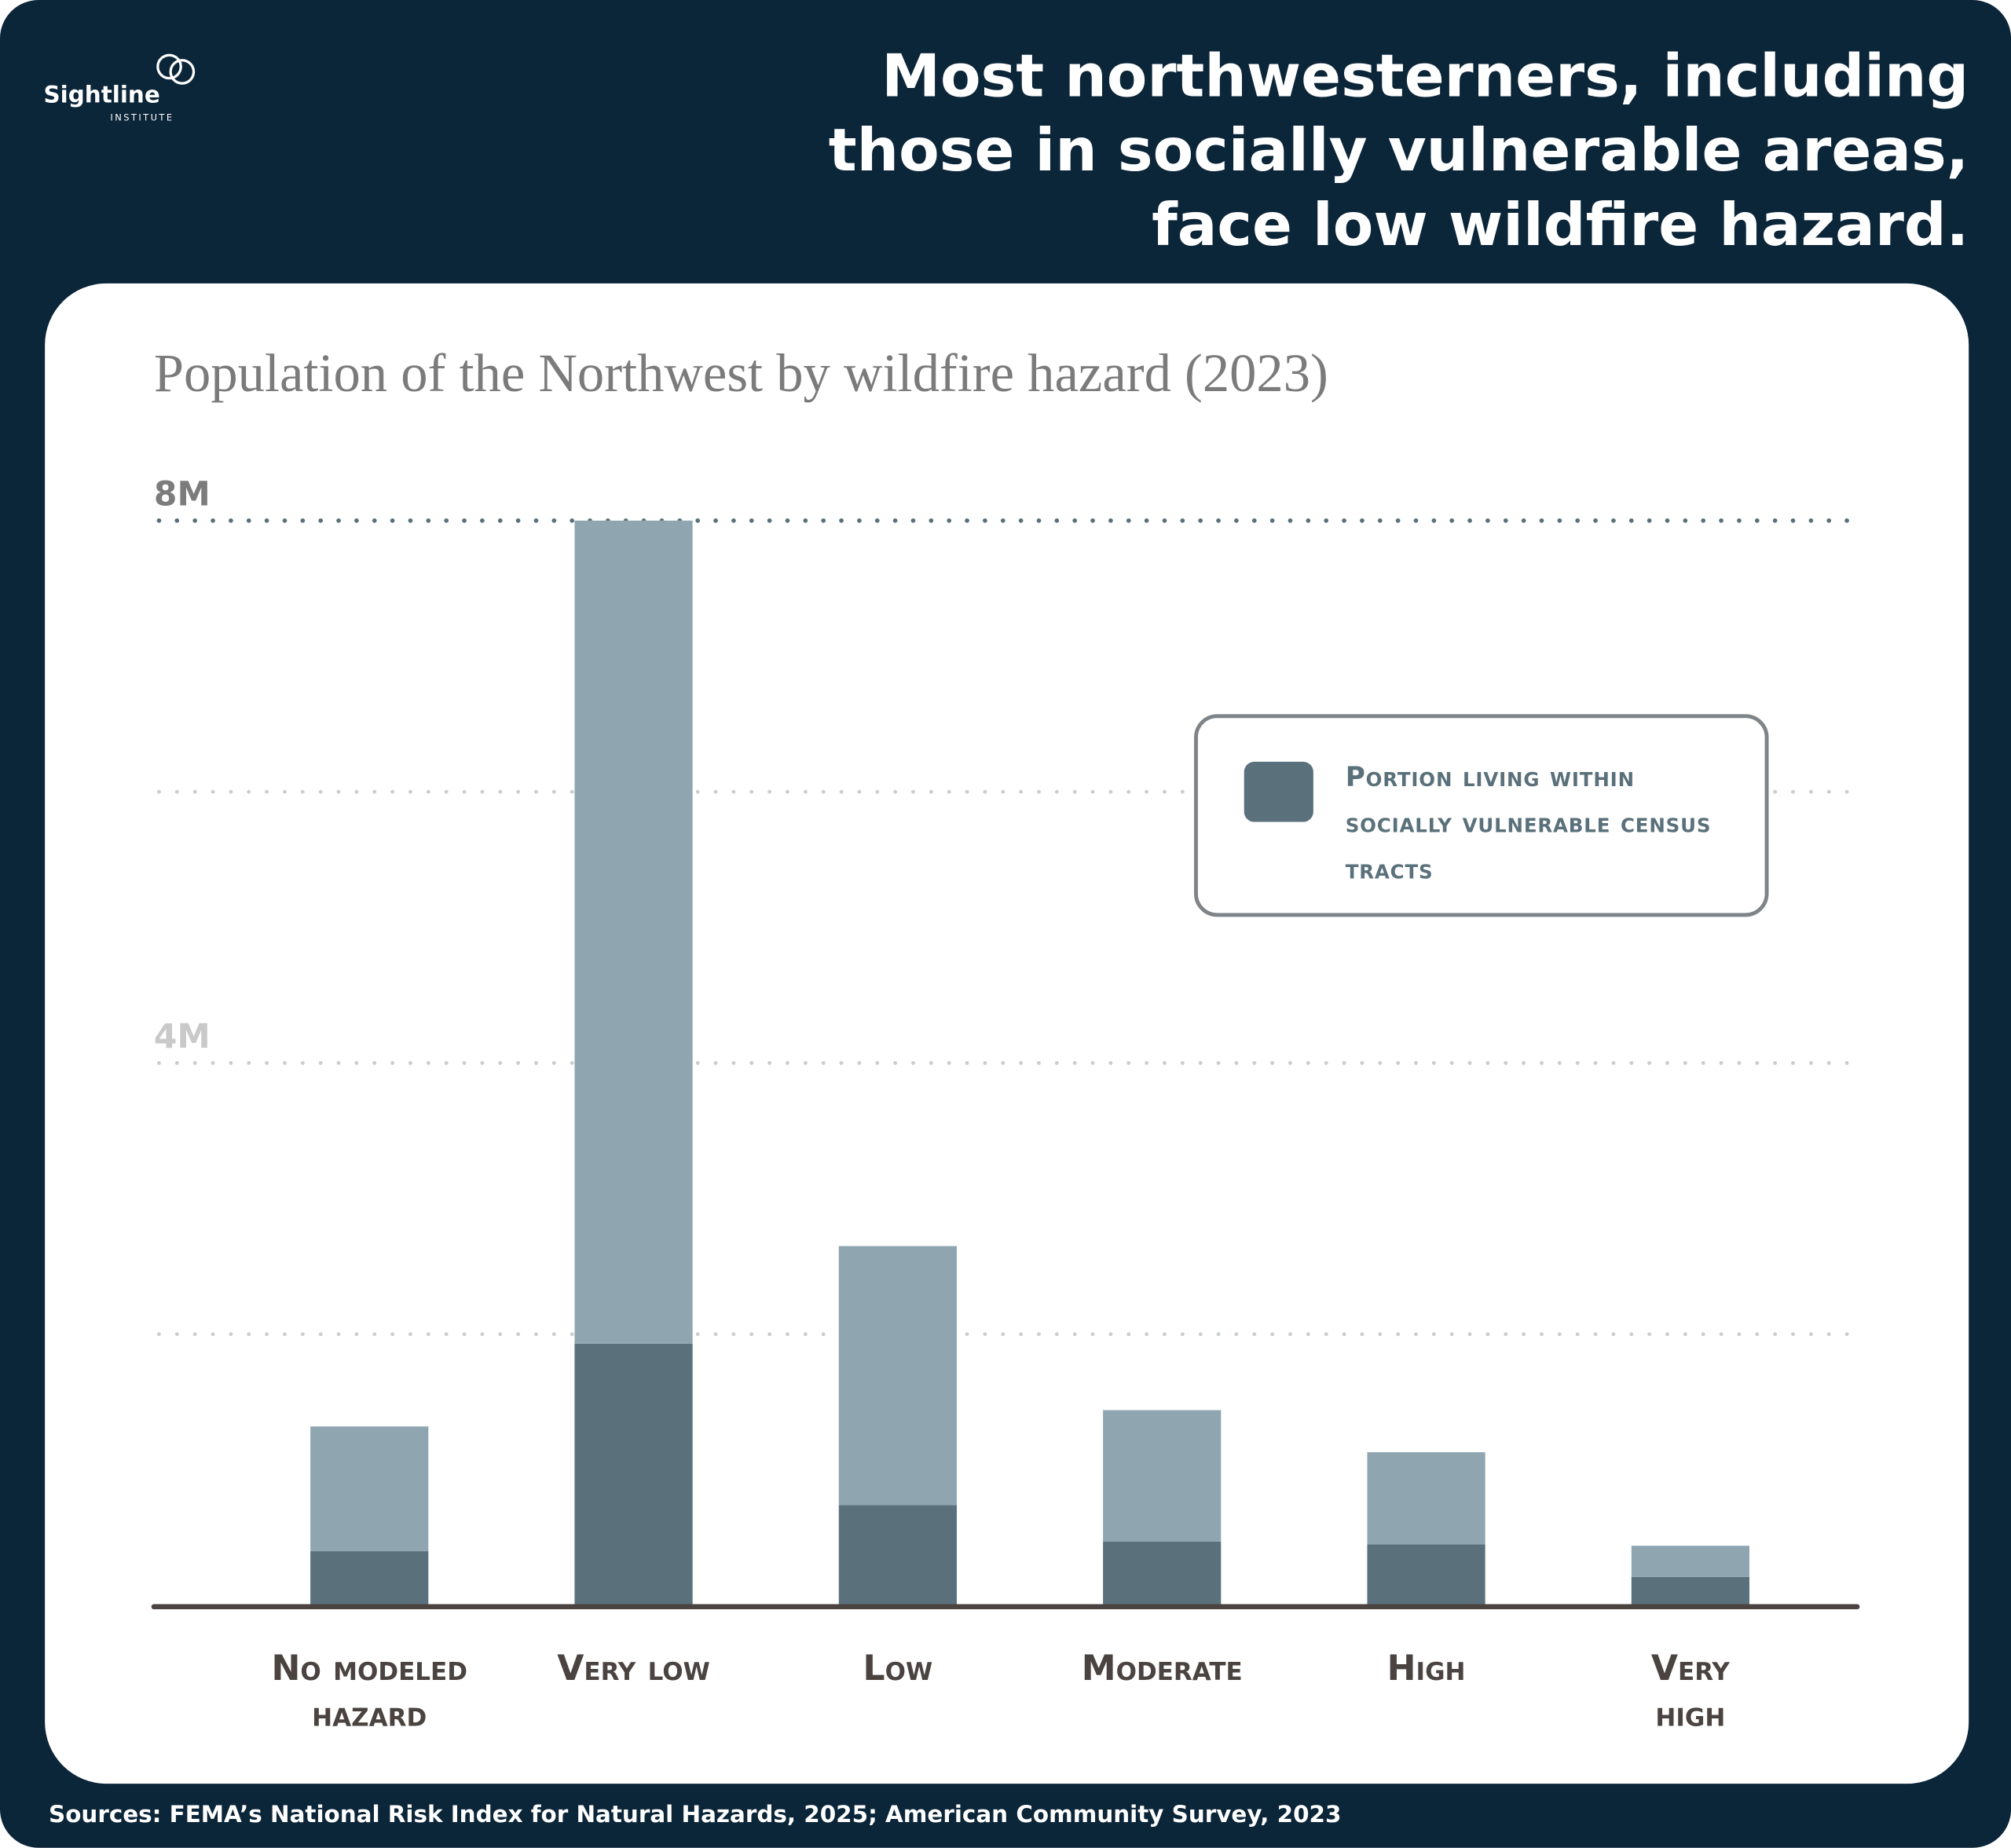 This screenshot has width=2011, height=1848. I want to click on x-tick-label: High, so click(1426, 1669).